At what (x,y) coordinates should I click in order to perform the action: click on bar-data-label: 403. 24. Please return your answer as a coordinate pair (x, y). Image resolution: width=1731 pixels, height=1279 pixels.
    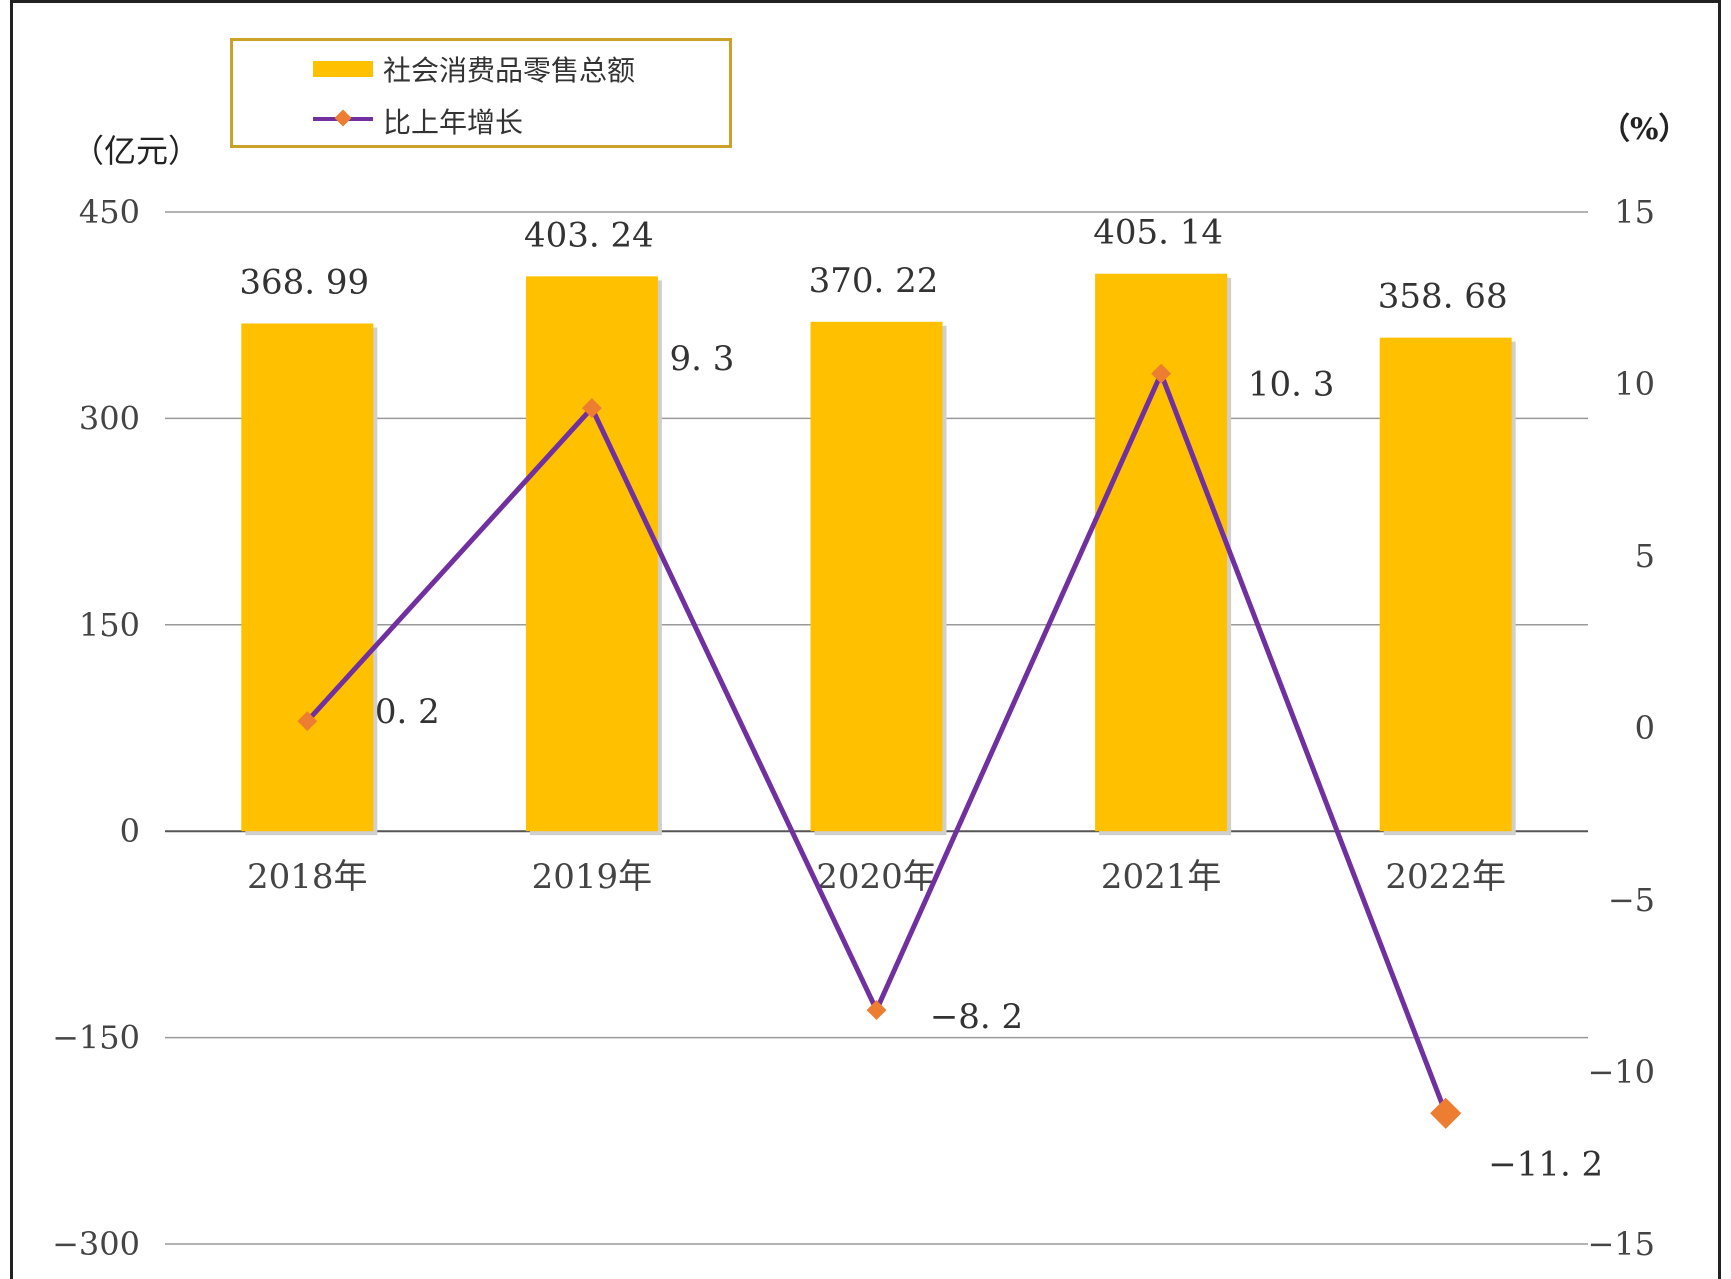
    Looking at the image, I should click on (589, 235).